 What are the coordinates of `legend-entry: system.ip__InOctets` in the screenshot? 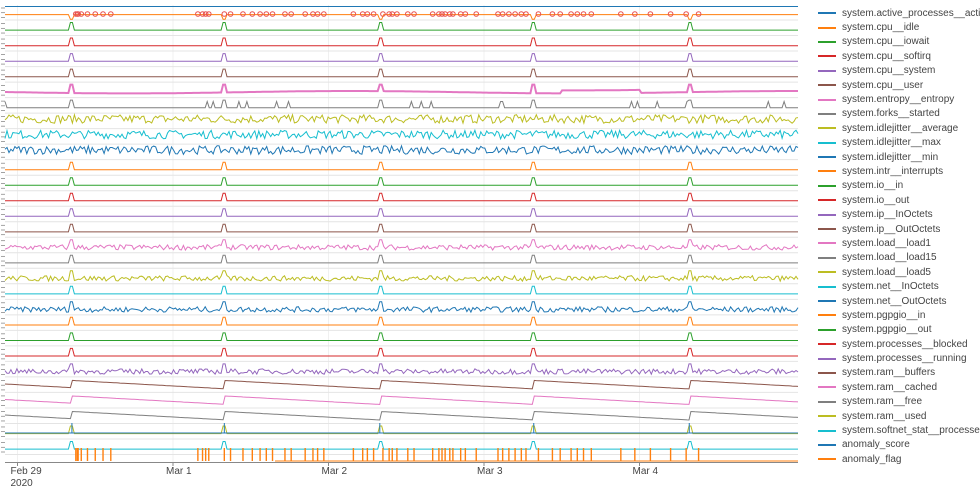 It's located at (898, 214).